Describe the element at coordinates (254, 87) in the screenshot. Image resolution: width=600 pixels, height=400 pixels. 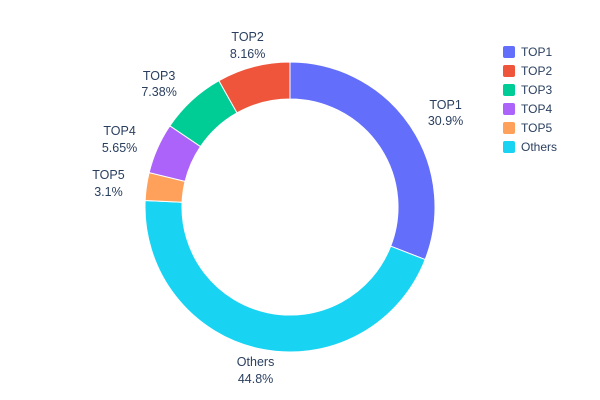
I see `pie-slice-top2` at that location.